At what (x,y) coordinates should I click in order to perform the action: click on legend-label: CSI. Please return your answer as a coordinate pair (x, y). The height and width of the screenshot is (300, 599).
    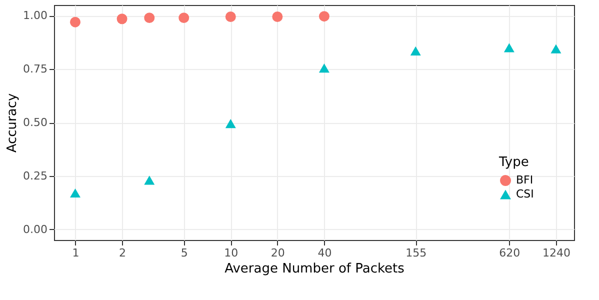
    Looking at the image, I should click on (525, 194).